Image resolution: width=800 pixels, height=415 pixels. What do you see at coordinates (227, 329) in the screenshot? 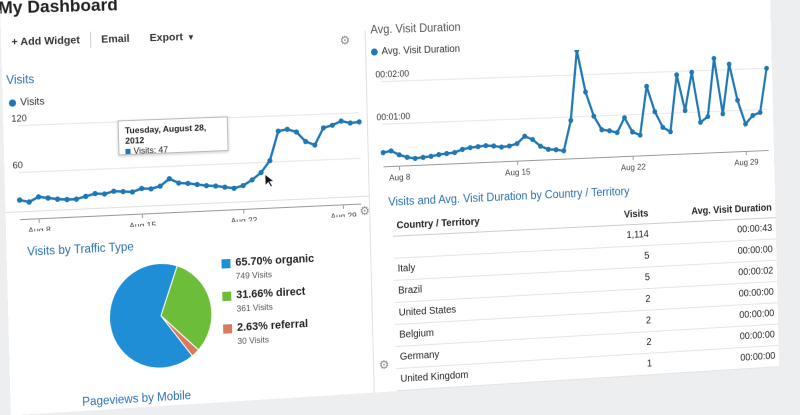
I see `swatch-referral-icon` at bounding box center [227, 329].